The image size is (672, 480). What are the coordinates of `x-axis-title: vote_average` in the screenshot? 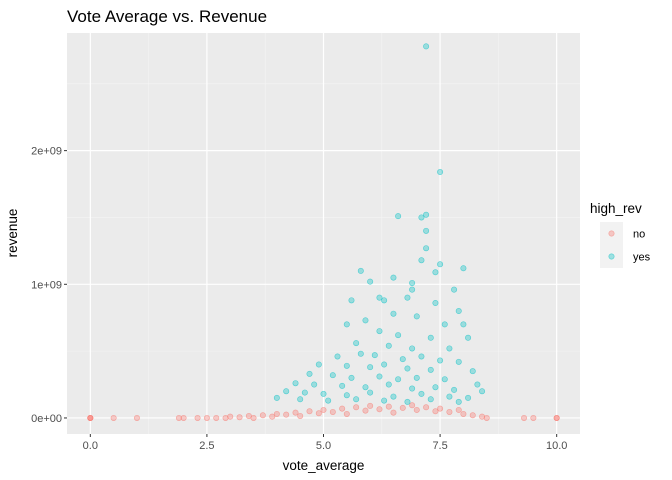 It's located at (324, 465).